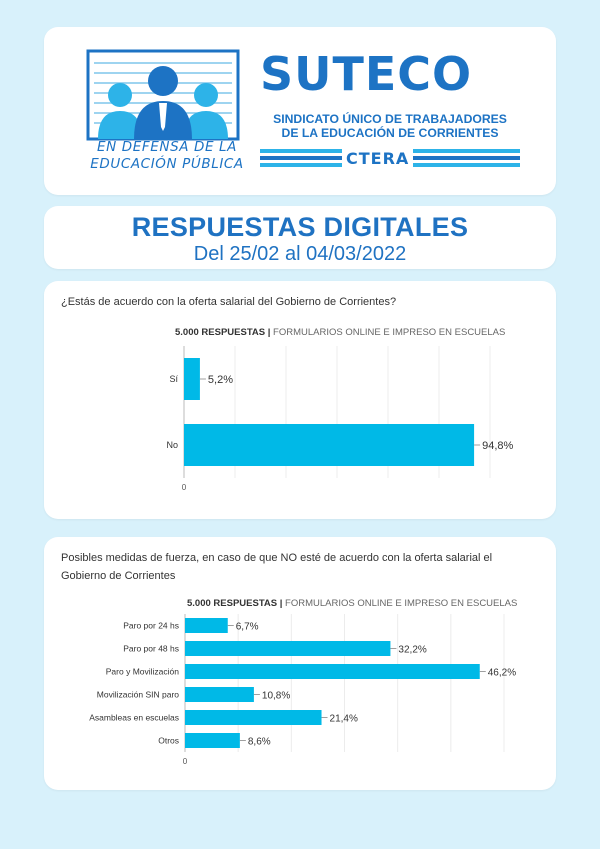  Describe the element at coordinates (185, 761) in the screenshot. I see `chart-2-x-tick: 0` at that location.